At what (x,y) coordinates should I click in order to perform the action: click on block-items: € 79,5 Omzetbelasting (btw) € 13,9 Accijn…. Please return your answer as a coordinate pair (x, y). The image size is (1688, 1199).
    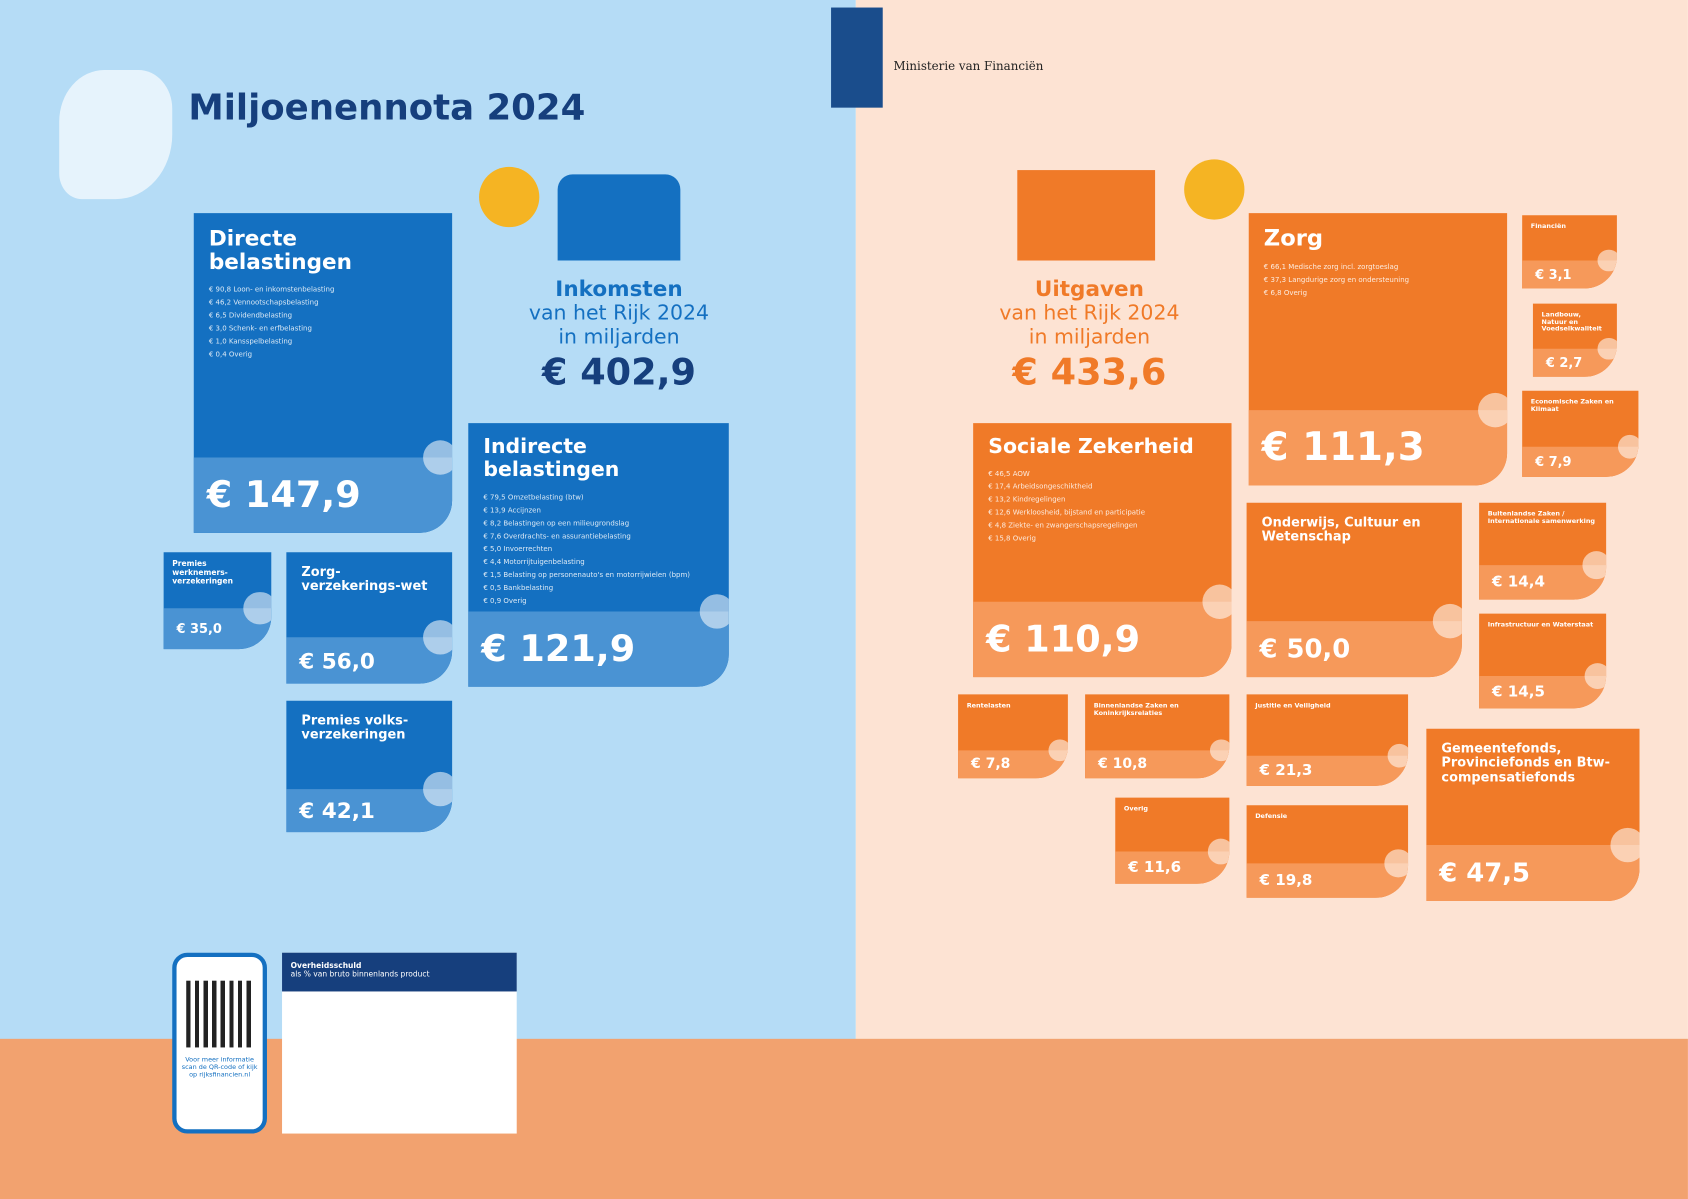
    Looking at the image, I should click on (598, 548).